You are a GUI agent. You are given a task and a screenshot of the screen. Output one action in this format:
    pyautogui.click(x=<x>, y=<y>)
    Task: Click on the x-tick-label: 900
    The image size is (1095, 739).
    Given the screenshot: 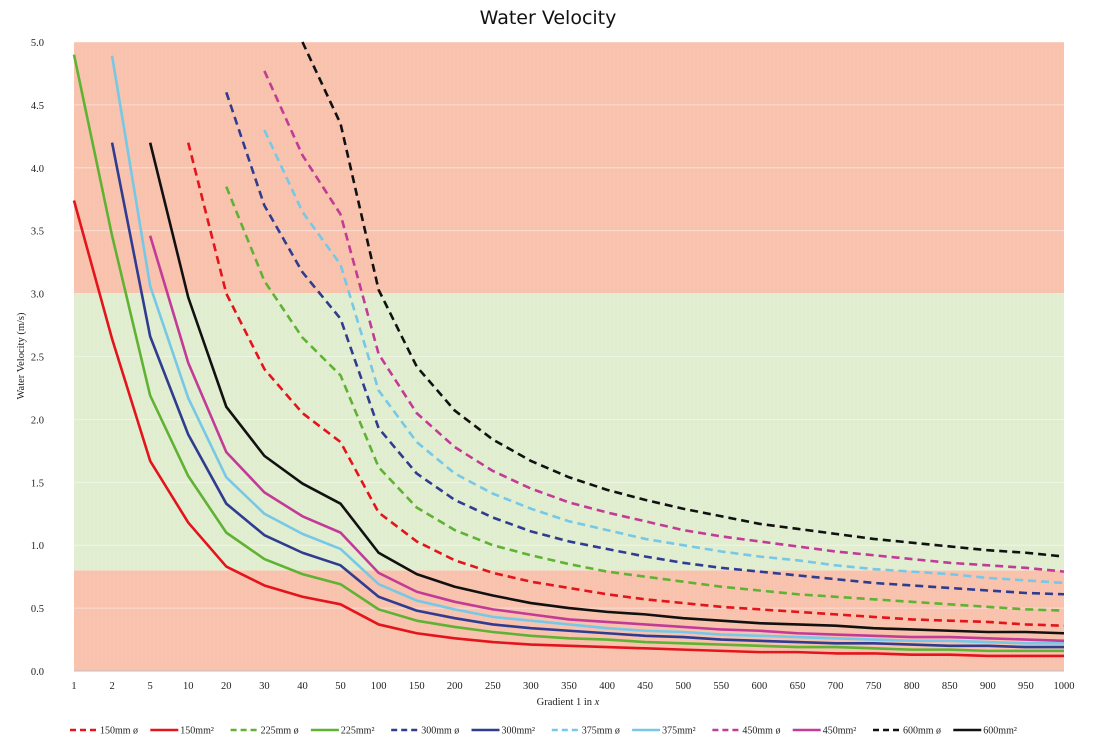 What is the action you would take?
    pyautogui.click(x=988, y=686)
    